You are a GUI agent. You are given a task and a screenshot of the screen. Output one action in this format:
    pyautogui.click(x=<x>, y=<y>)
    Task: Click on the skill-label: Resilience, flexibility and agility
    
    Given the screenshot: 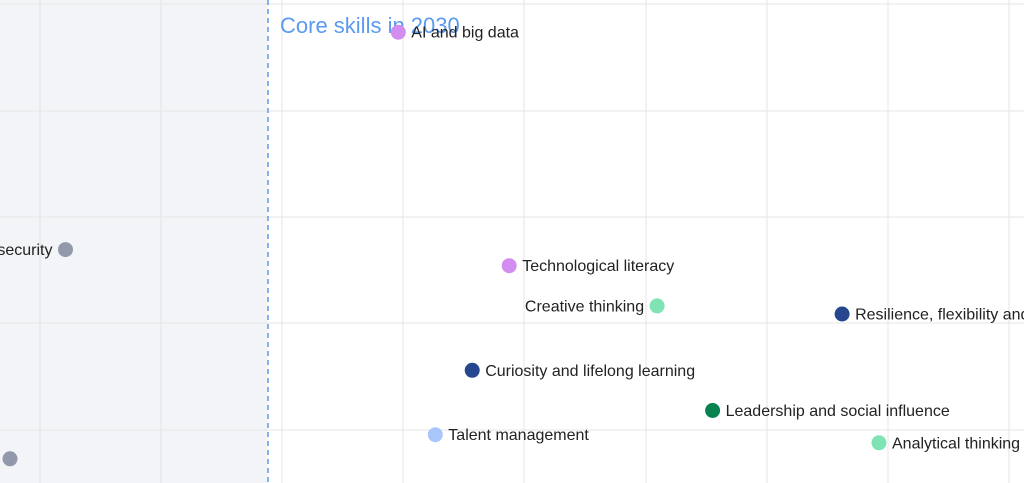 What is the action you would take?
    pyautogui.click(x=939, y=315)
    